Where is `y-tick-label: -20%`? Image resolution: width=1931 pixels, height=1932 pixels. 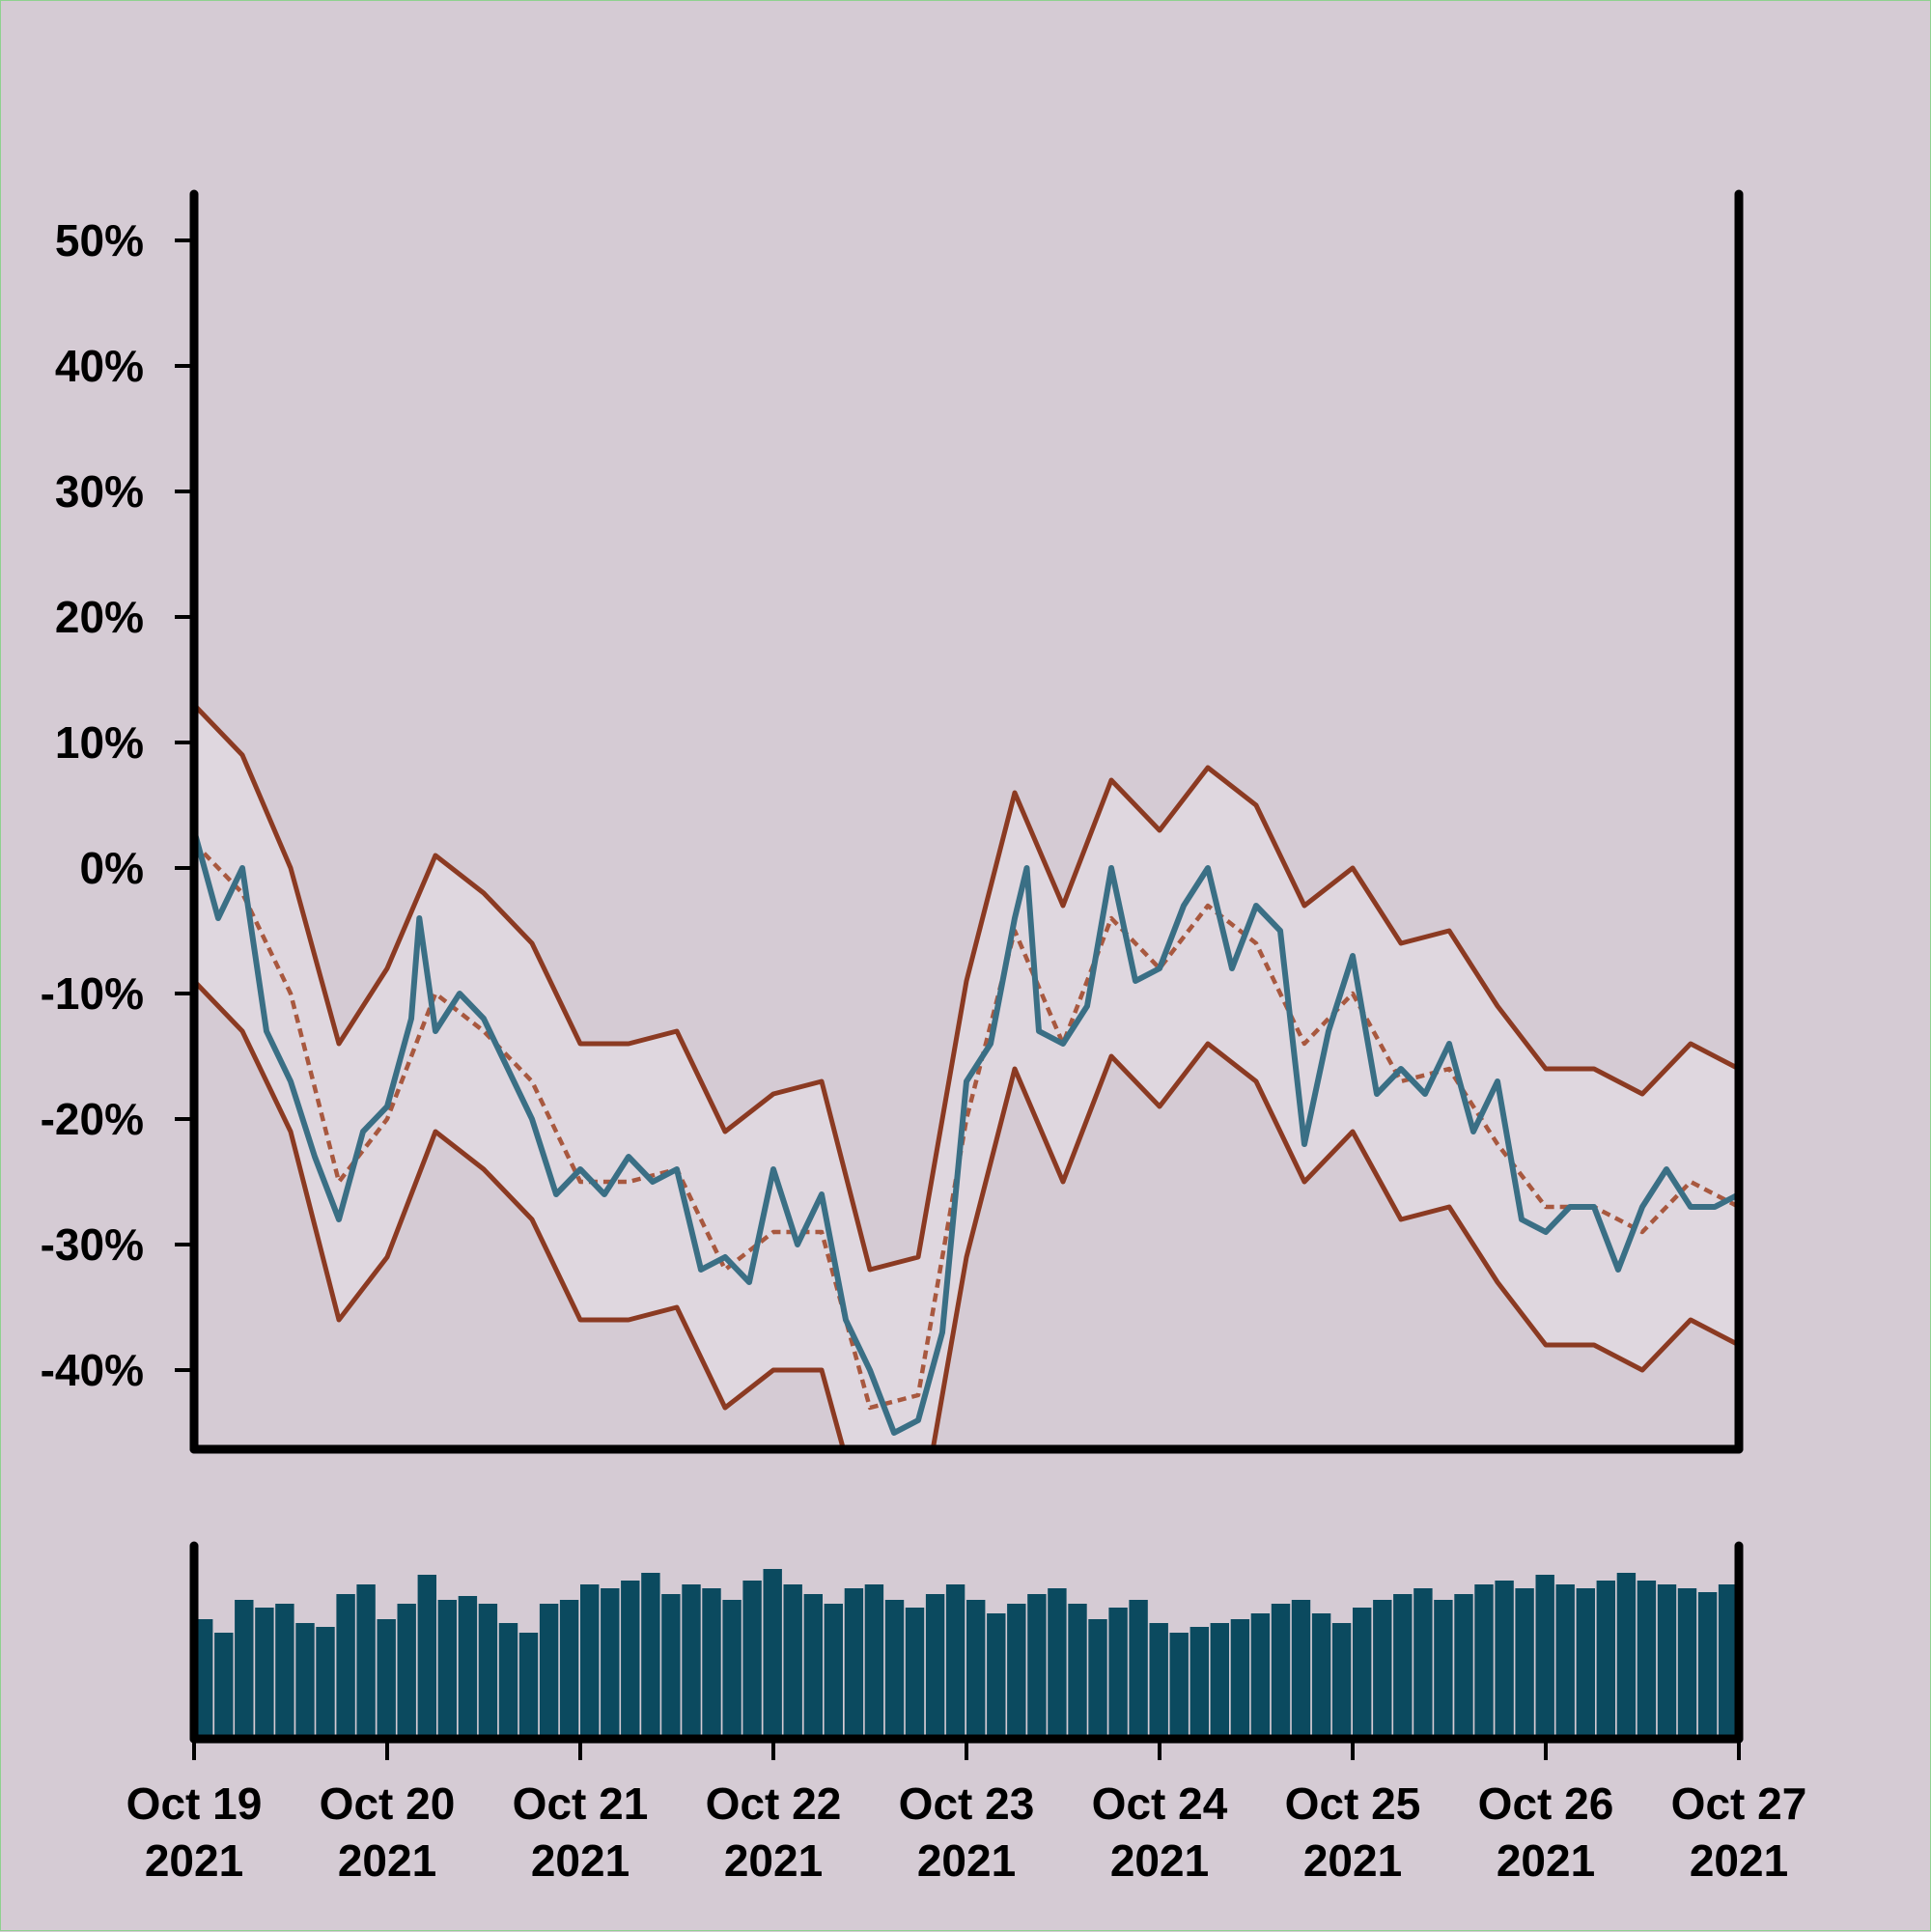 y-tick-label: -20% is located at coordinates (92, 1119).